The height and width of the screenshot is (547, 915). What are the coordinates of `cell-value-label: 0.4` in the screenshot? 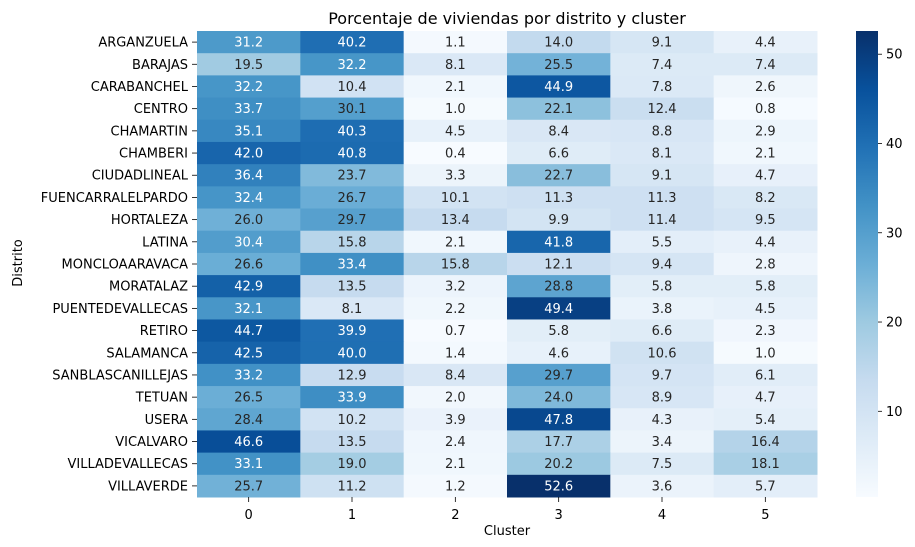 It's located at (455, 154).